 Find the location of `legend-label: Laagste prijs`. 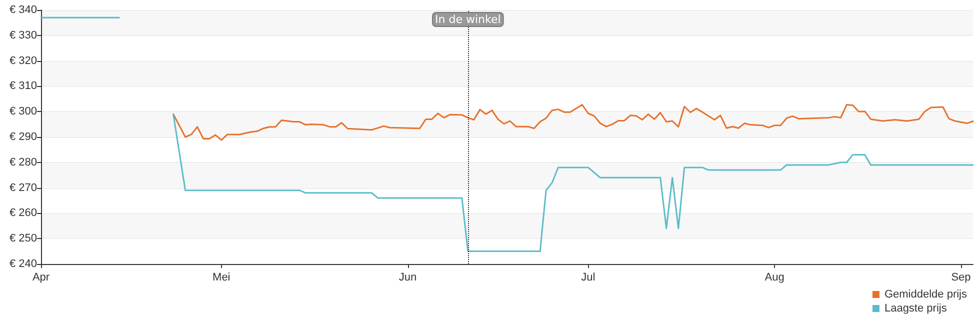

legend-label: Laagste prijs is located at coordinates (916, 308).